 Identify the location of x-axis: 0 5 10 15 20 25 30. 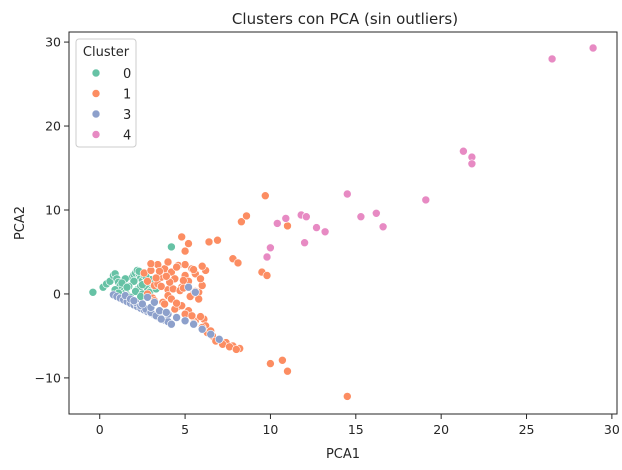
(358, 425).